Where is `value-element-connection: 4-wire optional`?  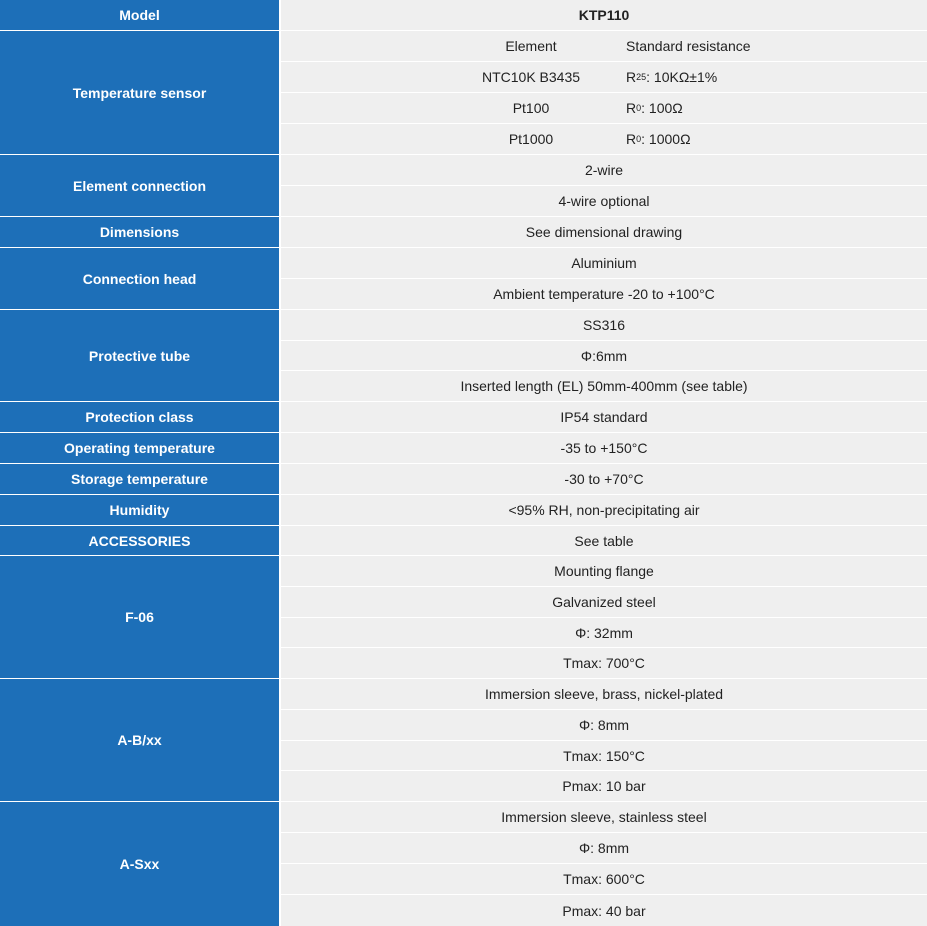
value-element-connection: 4-wire optional is located at coordinates (604, 201).